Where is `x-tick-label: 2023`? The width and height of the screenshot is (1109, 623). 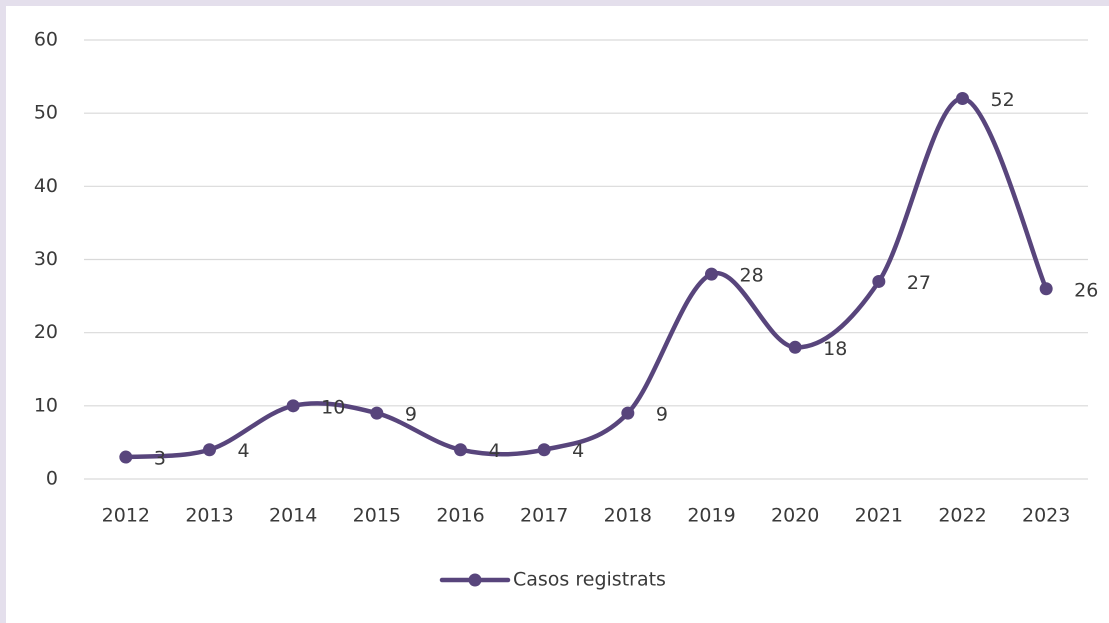
x-tick-label: 2023 is located at coordinates (1046, 516).